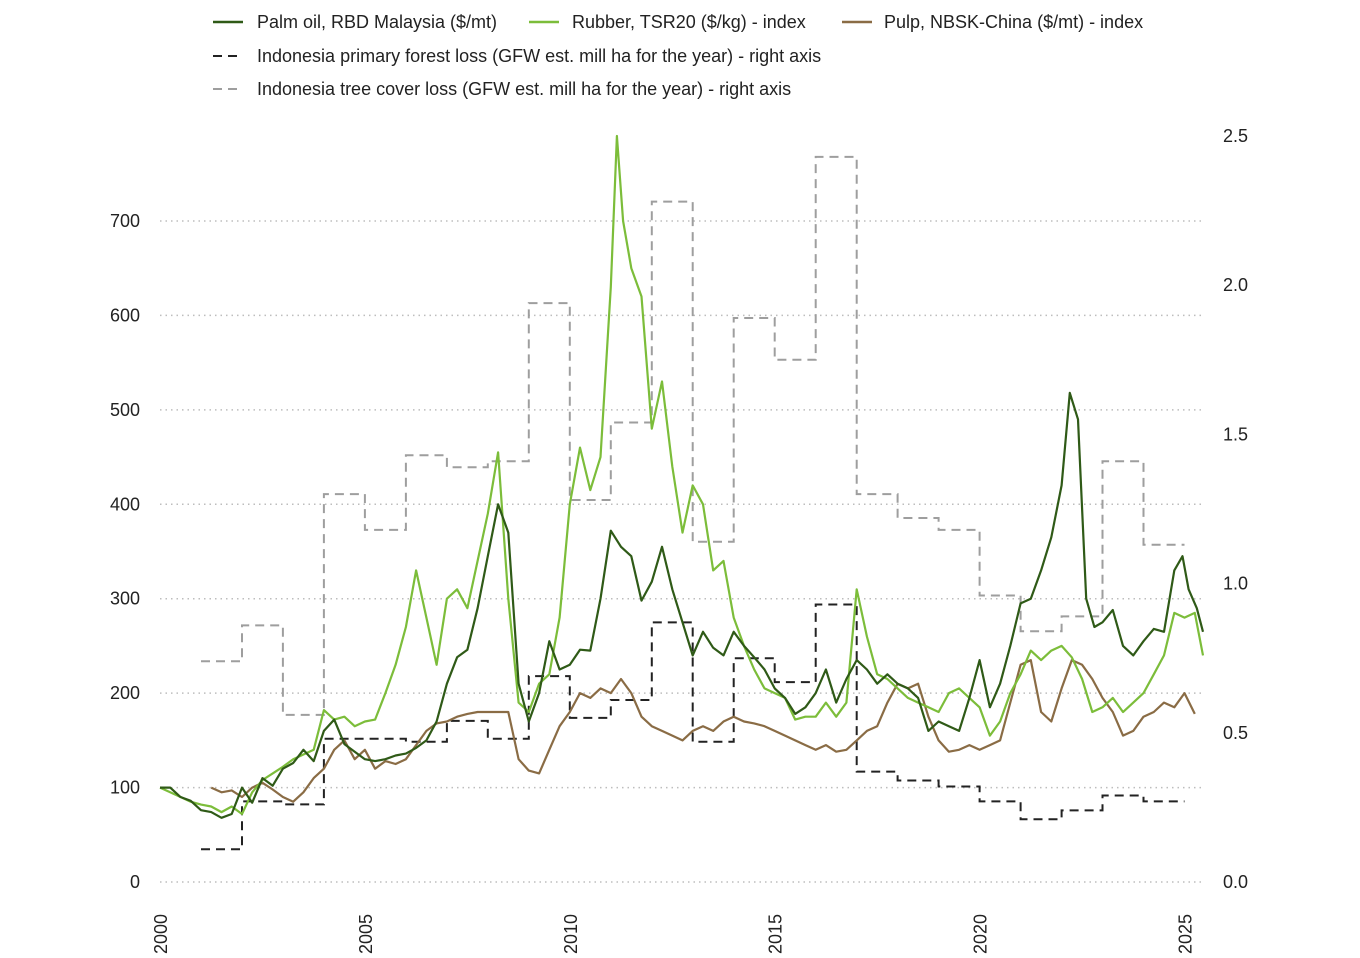  I want to click on y-tick-label-right: 1.0, so click(1235, 584).